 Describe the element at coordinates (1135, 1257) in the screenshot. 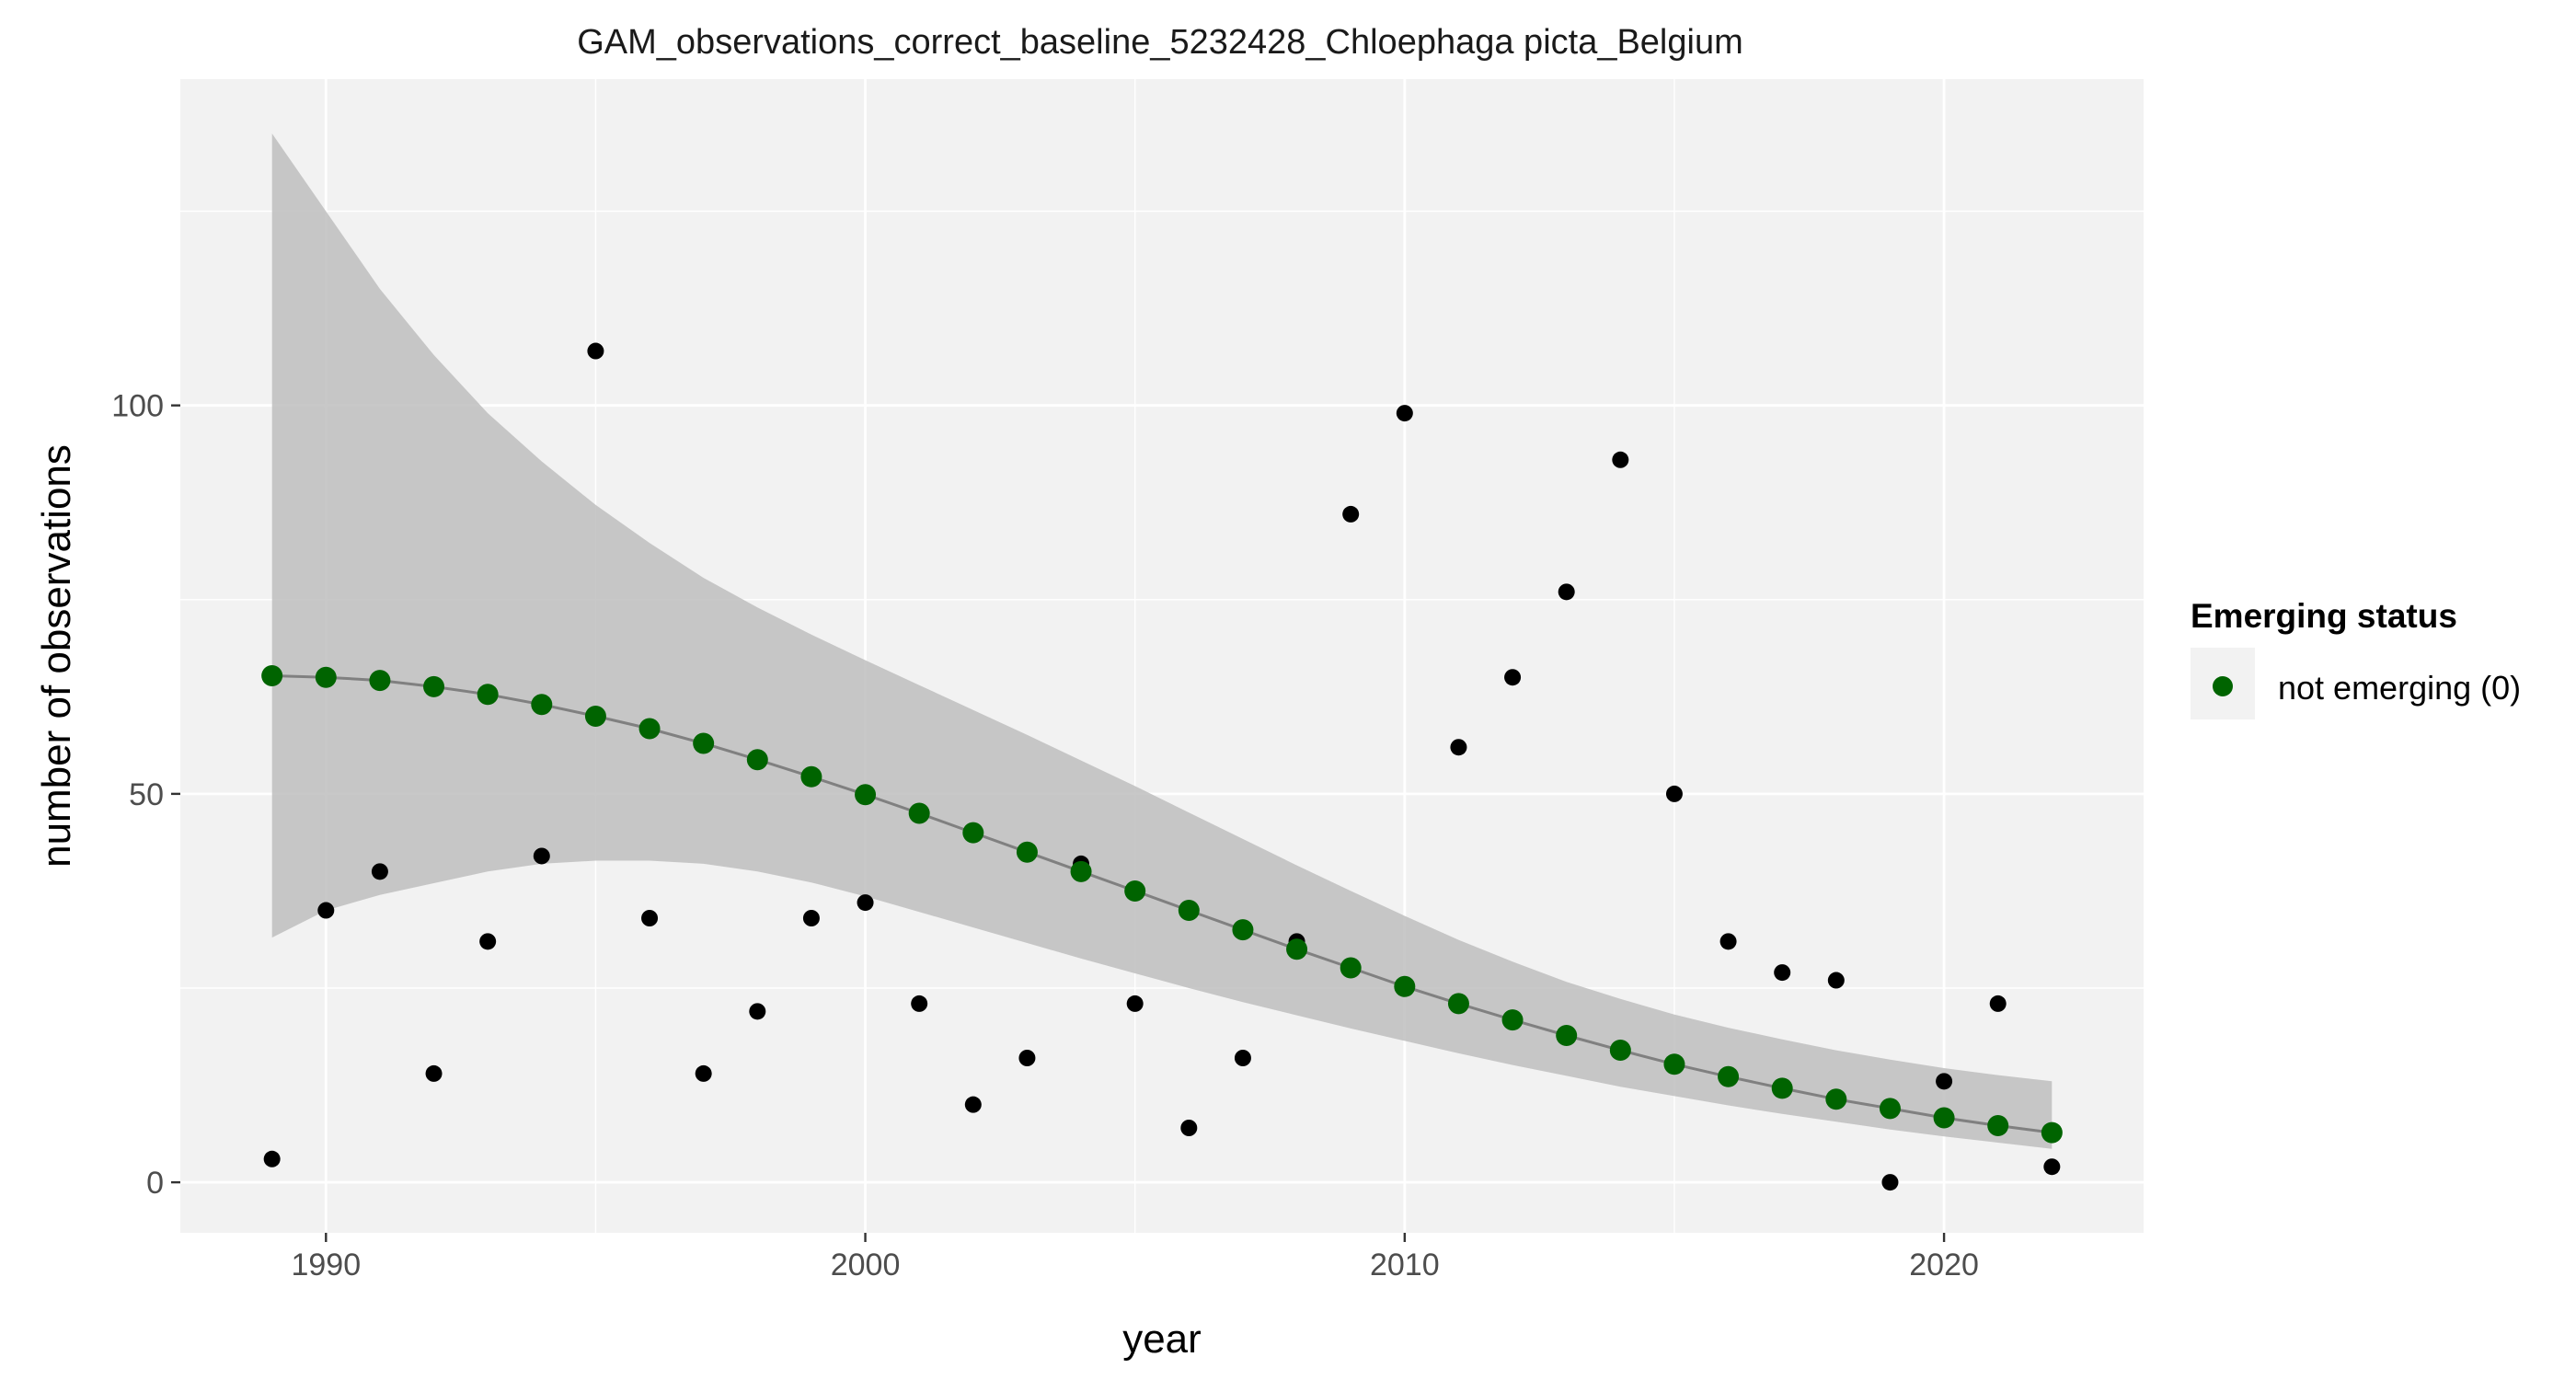

I see `x-axis: 1990 2000 2010 2020` at that location.